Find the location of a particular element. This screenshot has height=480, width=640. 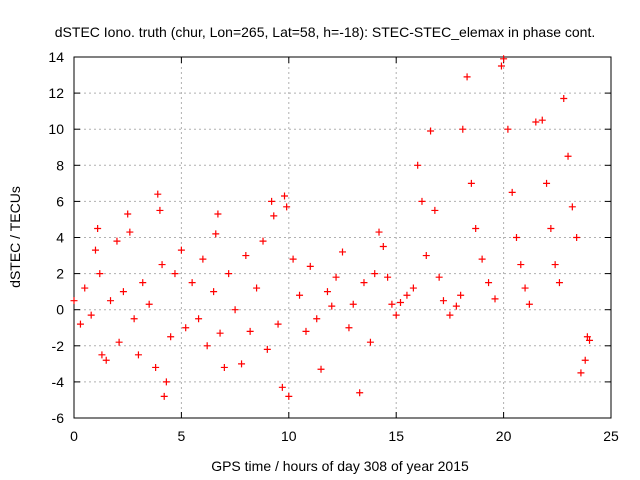

y-tick-label: 14 is located at coordinates (56, 57).